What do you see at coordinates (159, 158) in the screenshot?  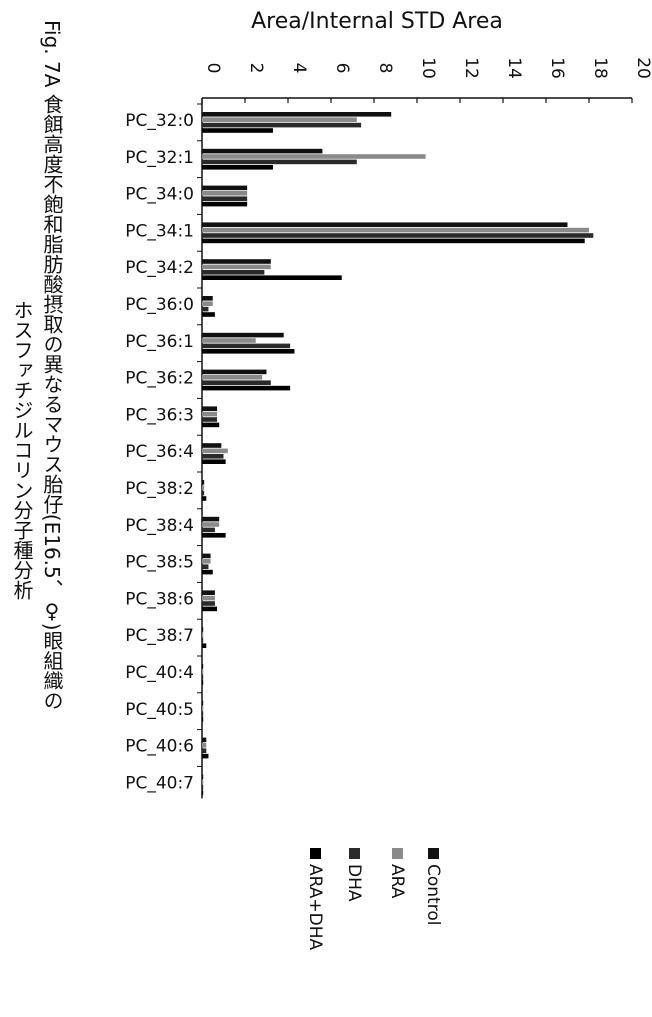 I see `category-label: PC_32:1` at bounding box center [159, 158].